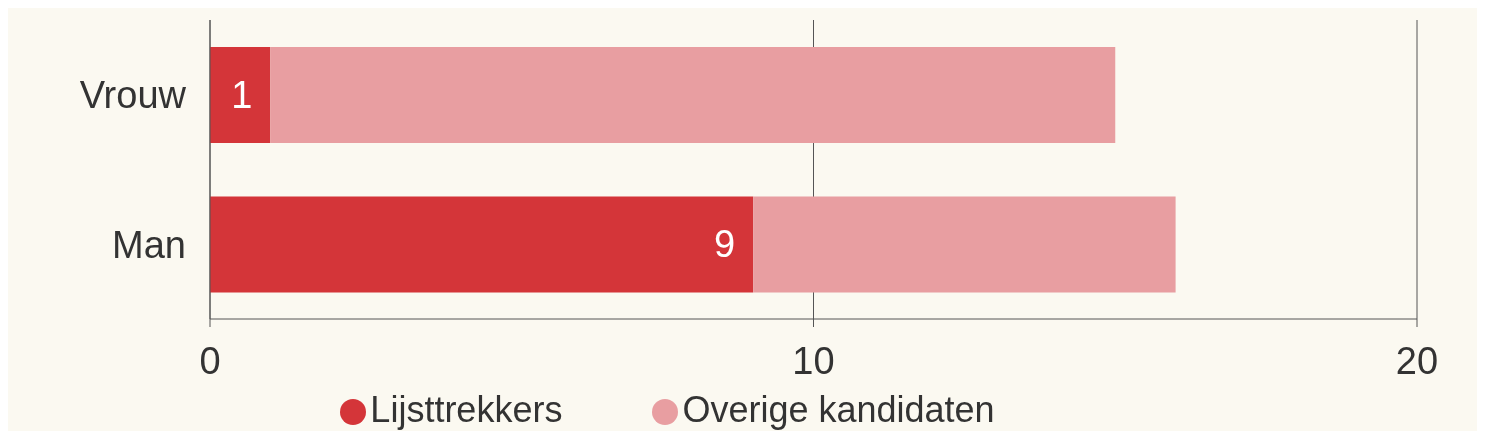  What do you see at coordinates (813, 360) in the screenshot?
I see `x-tick-label: 10` at bounding box center [813, 360].